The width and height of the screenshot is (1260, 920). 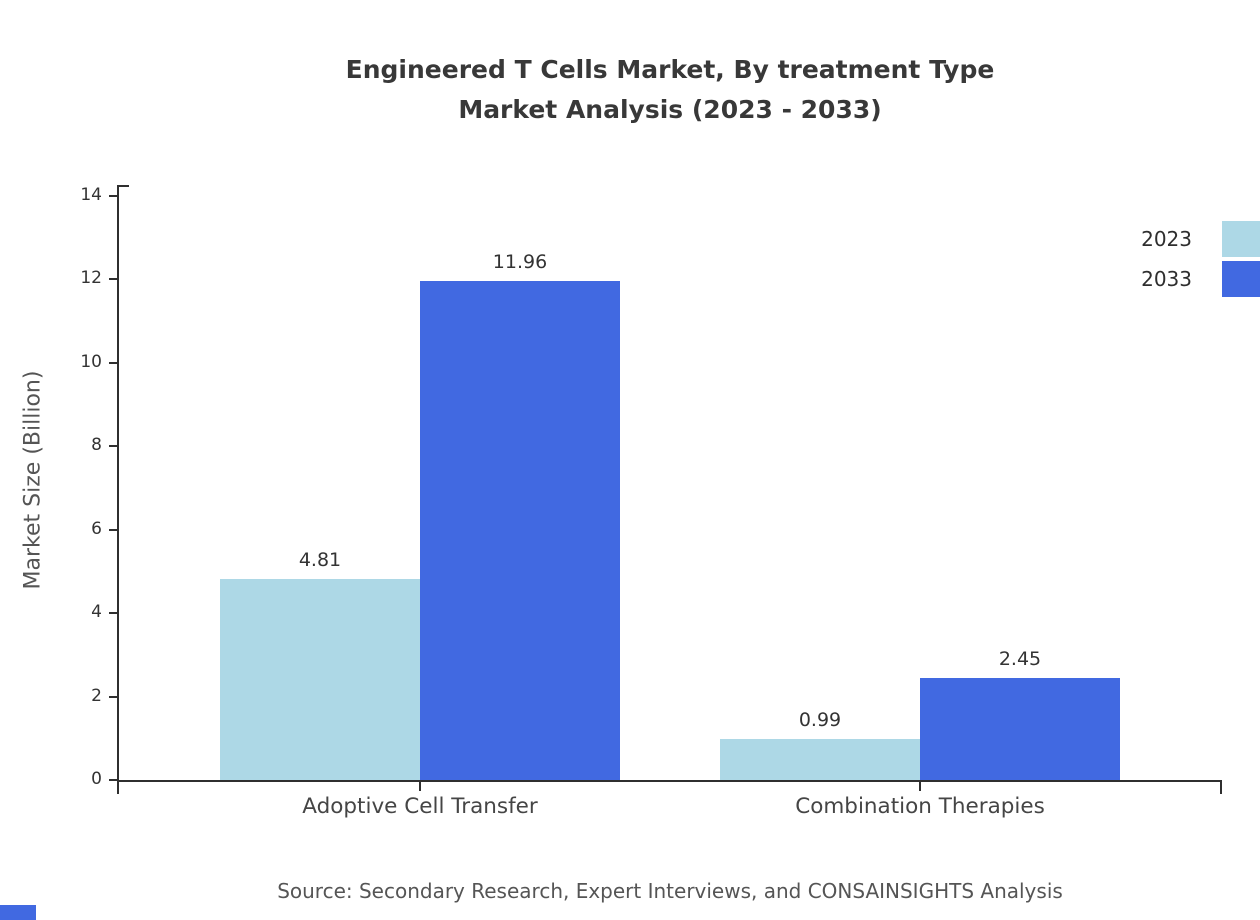 What do you see at coordinates (96, 528) in the screenshot?
I see `y-tick-label: 6` at bounding box center [96, 528].